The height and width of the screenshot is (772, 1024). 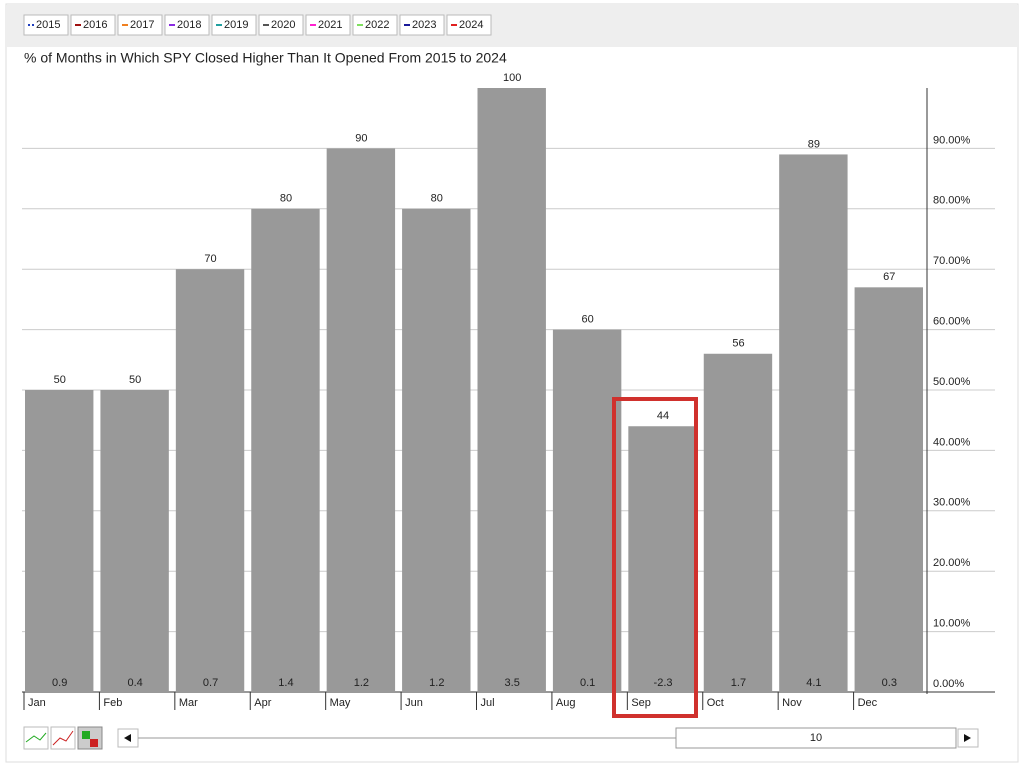 I want to click on value-label: 70, so click(x=210, y=259).